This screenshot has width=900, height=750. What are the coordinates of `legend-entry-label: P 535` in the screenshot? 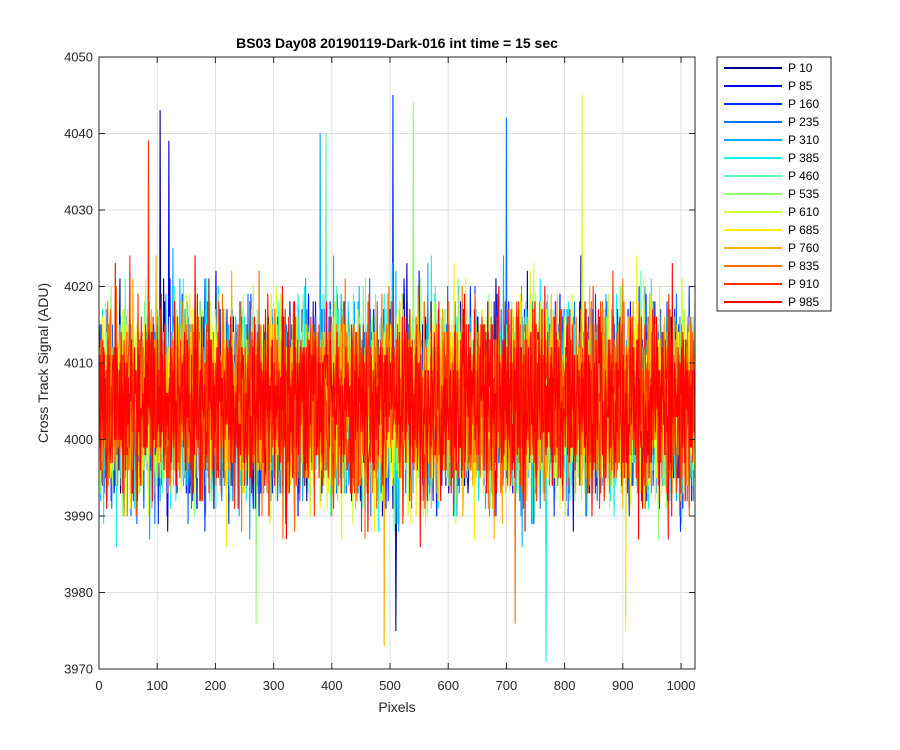 It's located at (803, 194).